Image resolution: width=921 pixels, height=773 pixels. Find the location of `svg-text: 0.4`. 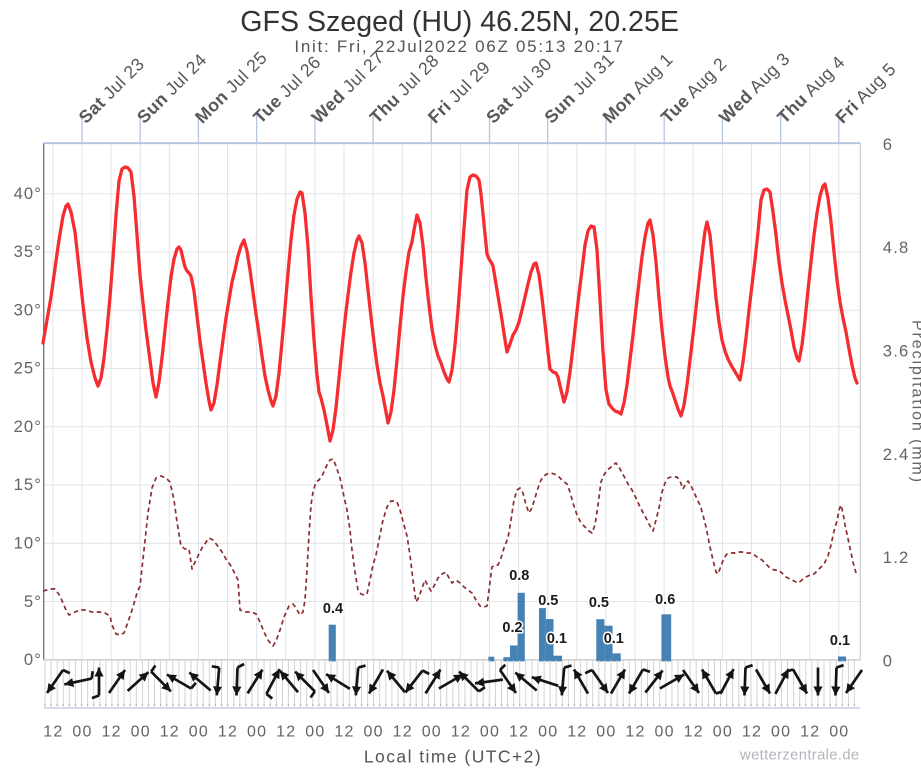

svg-text: 0.4 is located at coordinates (333, 609).